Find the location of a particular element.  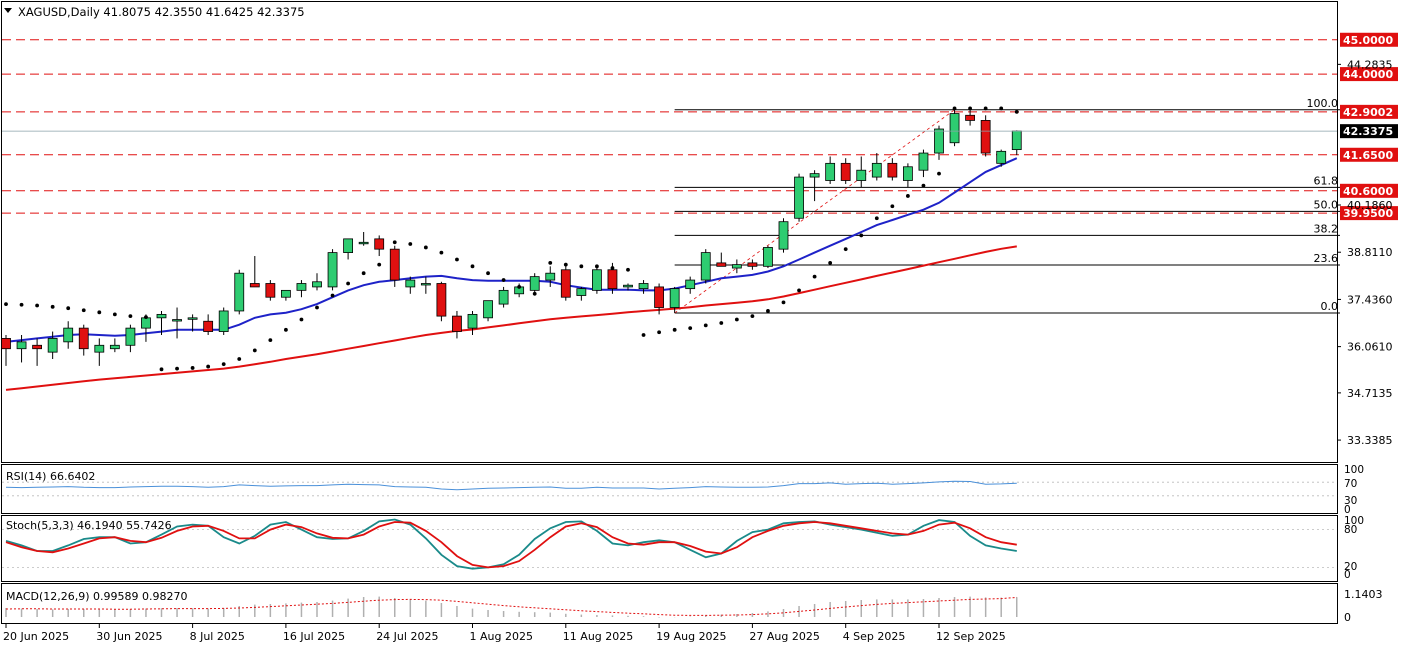

fib-level-label: 50.0 is located at coordinates (1326, 204).